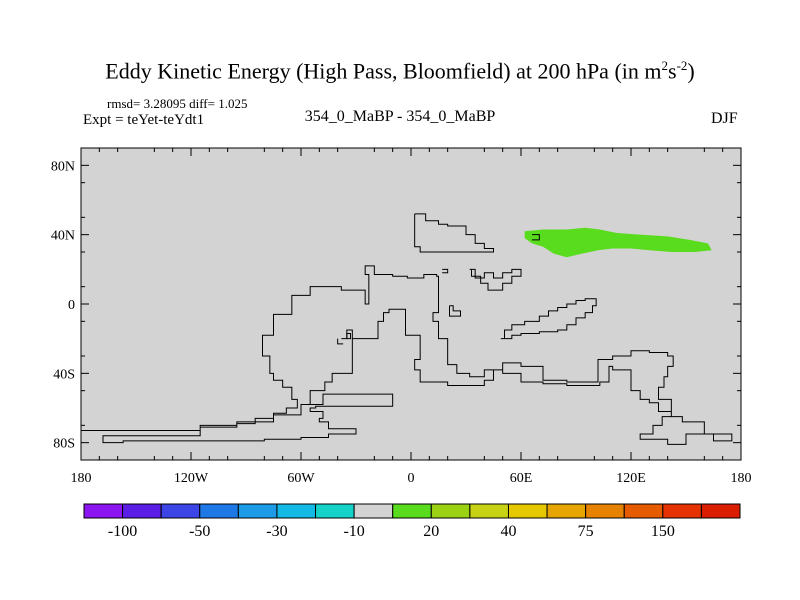 This screenshot has width=800, height=600. I want to click on experiment-label: Expt = teYet-teYdt1, so click(144, 120).